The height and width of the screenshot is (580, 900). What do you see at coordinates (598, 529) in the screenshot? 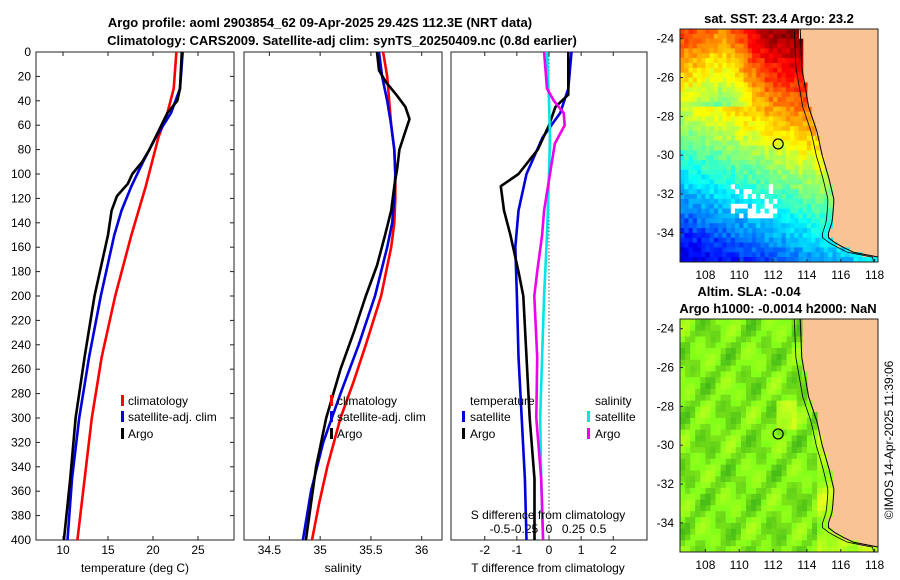
I see `s-tick-label: 0.5` at bounding box center [598, 529].